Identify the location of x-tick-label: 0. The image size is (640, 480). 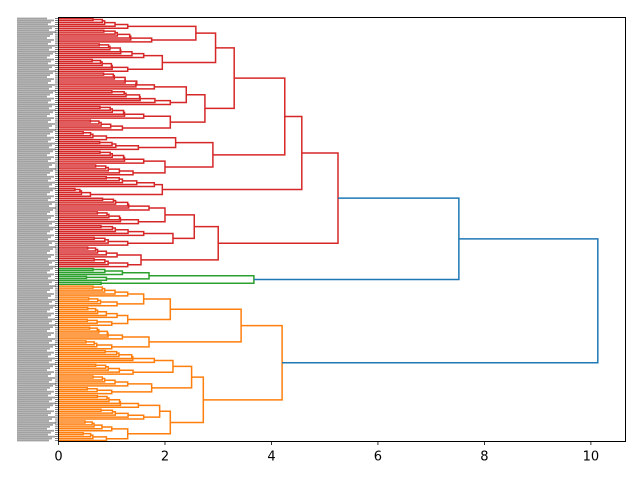
(58, 457).